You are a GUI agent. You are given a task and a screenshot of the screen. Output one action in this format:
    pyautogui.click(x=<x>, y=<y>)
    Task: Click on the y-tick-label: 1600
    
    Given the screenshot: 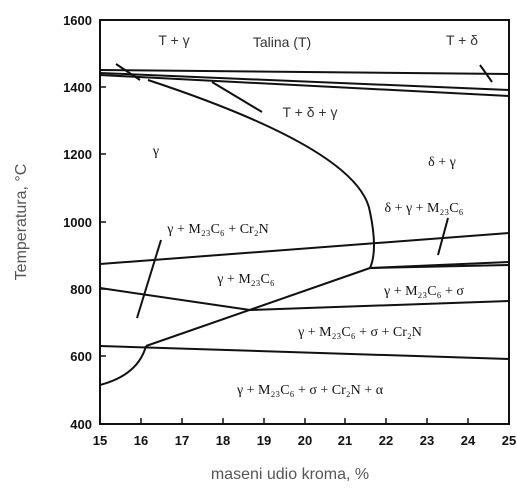 What is the action you would take?
    pyautogui.click(x=77, y=20)
    